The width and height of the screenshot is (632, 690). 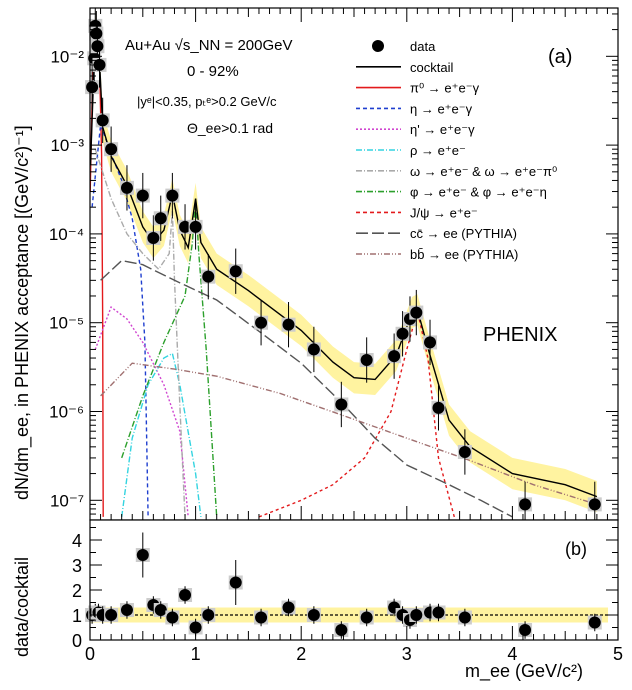 I want to click on y-tick-label: 4, so click(x=77, y=541).